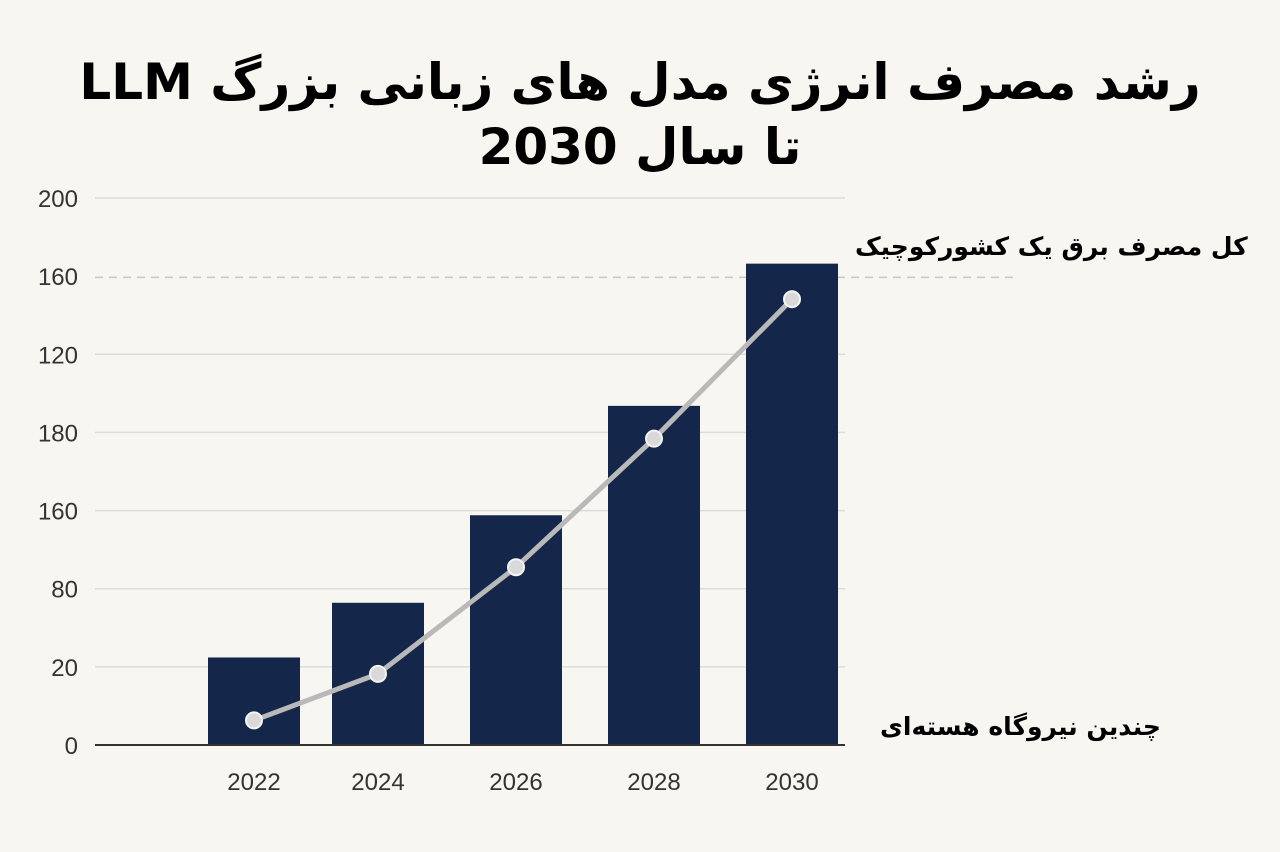 The height and width of the screenshot is (852, 1280). What do you see at coordinates (64, 668) in the screenshot?
I see `y-tick-label: 20` at bounding box center [64, 668].